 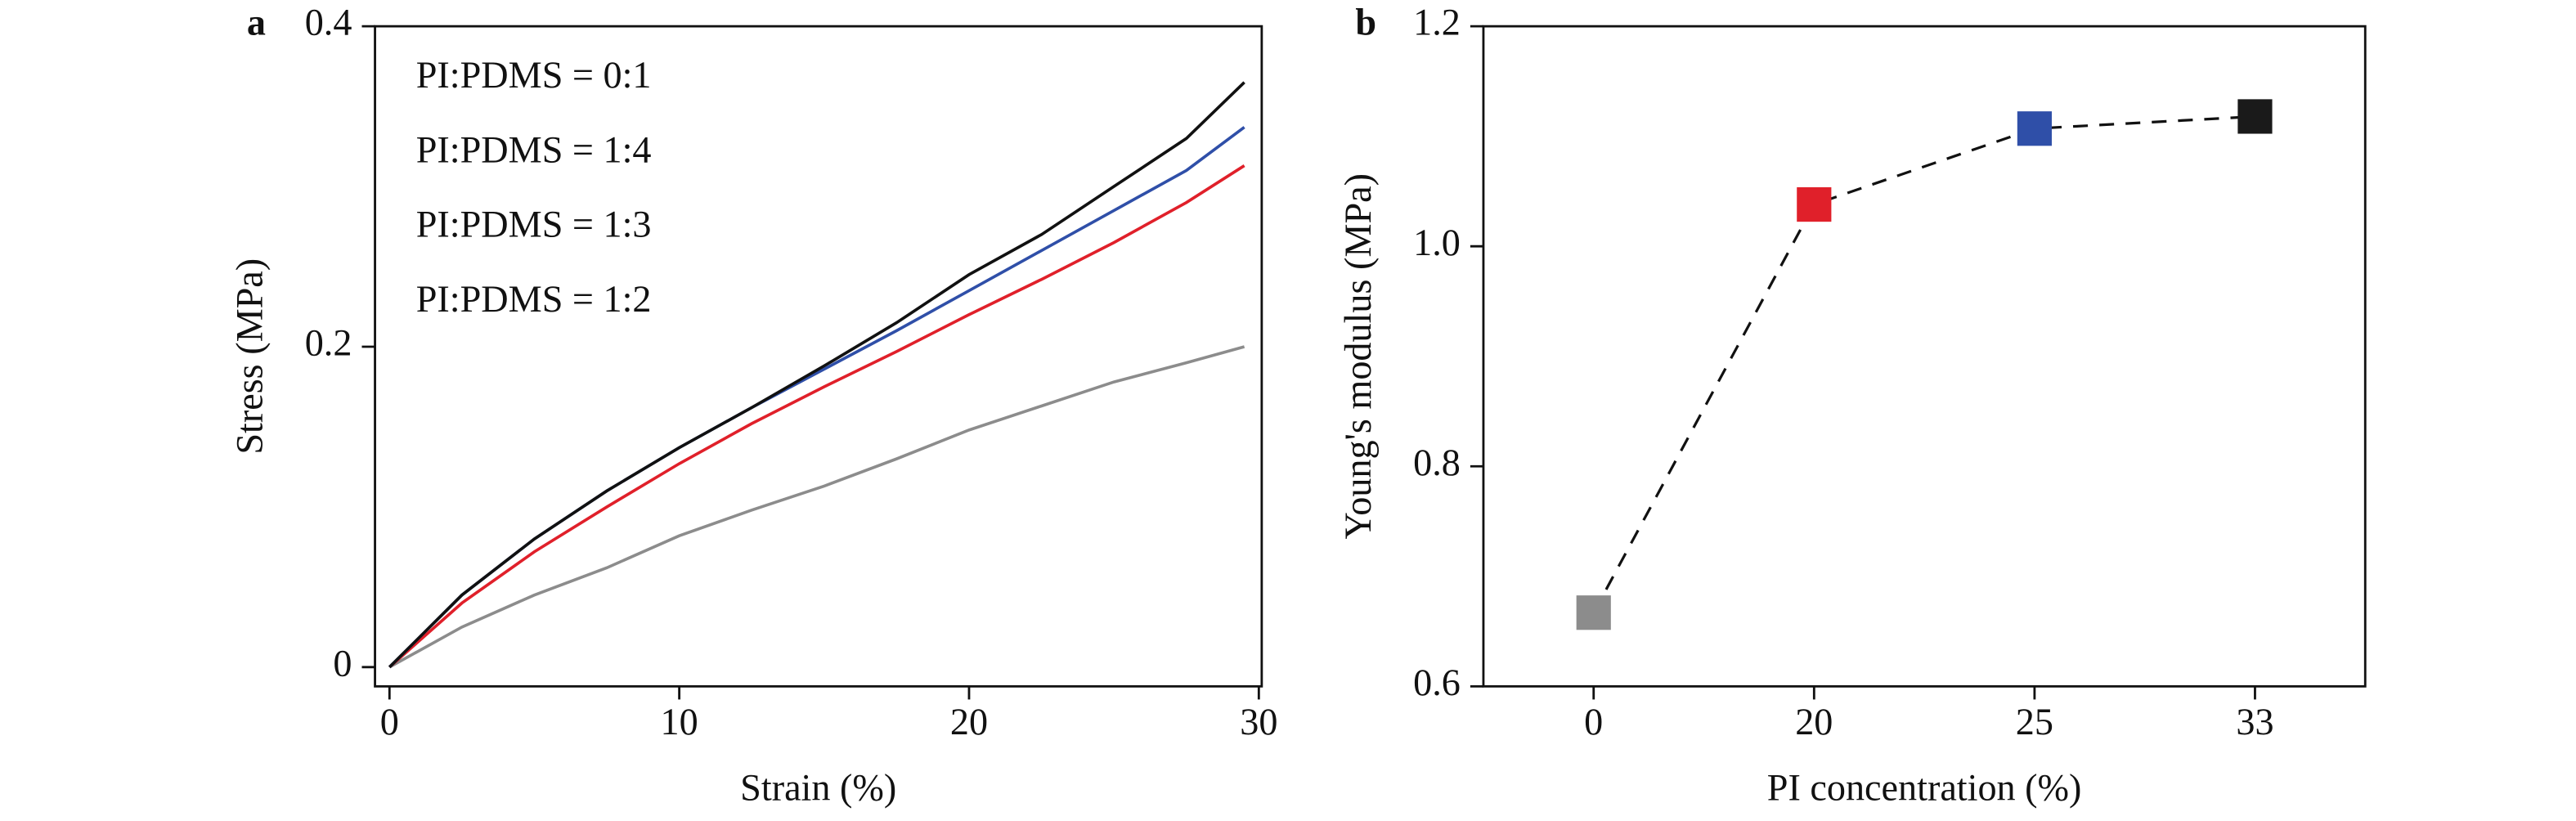 I want to click on y-tick-label: 0, so click(x=342, y=663).